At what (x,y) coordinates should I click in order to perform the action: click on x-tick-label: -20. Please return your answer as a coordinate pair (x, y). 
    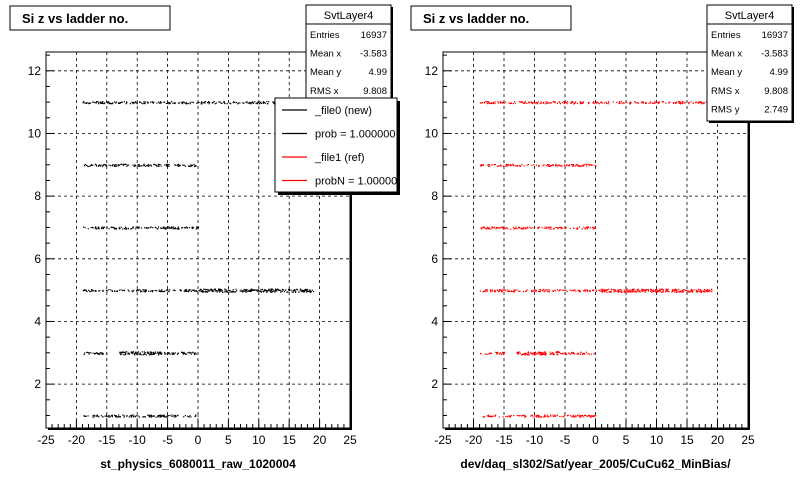
    Looking at the image, I should click on (77, 440).